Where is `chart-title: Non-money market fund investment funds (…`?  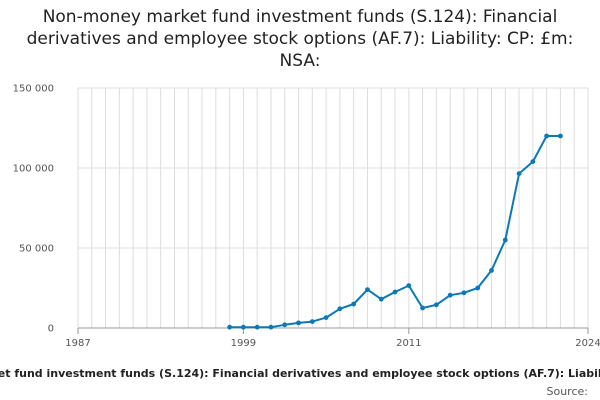
chart-title: Non-money market fund investment funds (… is located at coordinates (300, 39).